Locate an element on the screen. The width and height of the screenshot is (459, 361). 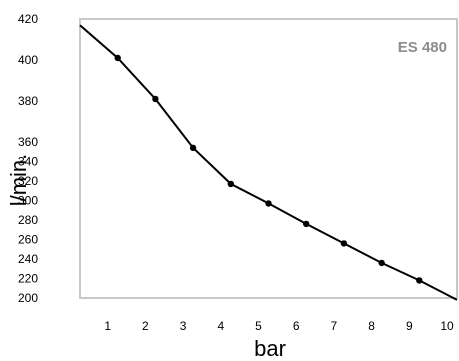
y-tick-label: 280 is located at coordinates (28, 220).